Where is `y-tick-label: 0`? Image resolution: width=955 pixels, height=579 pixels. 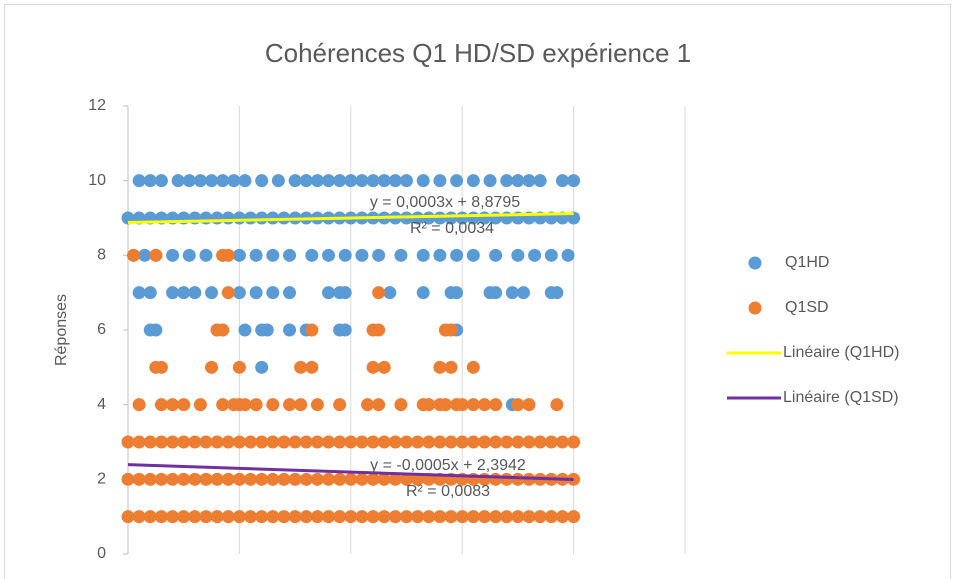
y-tick-label: 0 is located at coordinates (101, 553).